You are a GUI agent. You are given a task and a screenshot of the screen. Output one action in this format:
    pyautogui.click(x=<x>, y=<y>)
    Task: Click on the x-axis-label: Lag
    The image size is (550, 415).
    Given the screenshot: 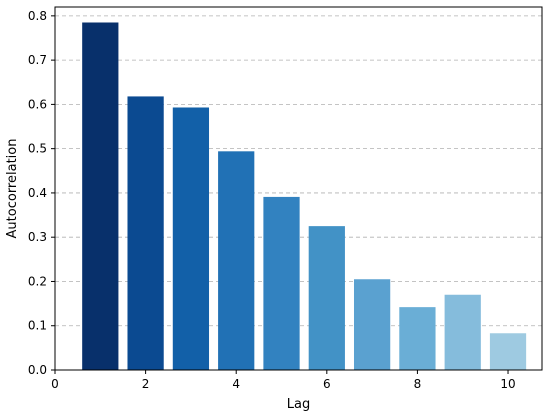 What is the action you would take?
    pyautogui.click(x=298, y=404)
    